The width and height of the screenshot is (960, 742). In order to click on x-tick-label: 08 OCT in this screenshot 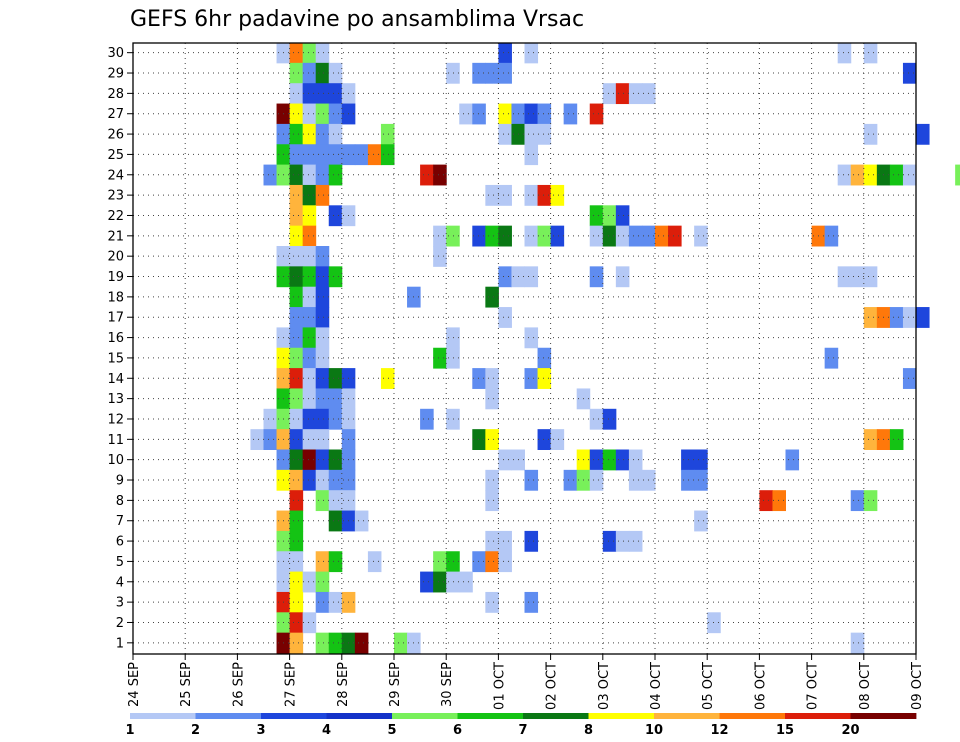, I will do `click(865, 686)`.